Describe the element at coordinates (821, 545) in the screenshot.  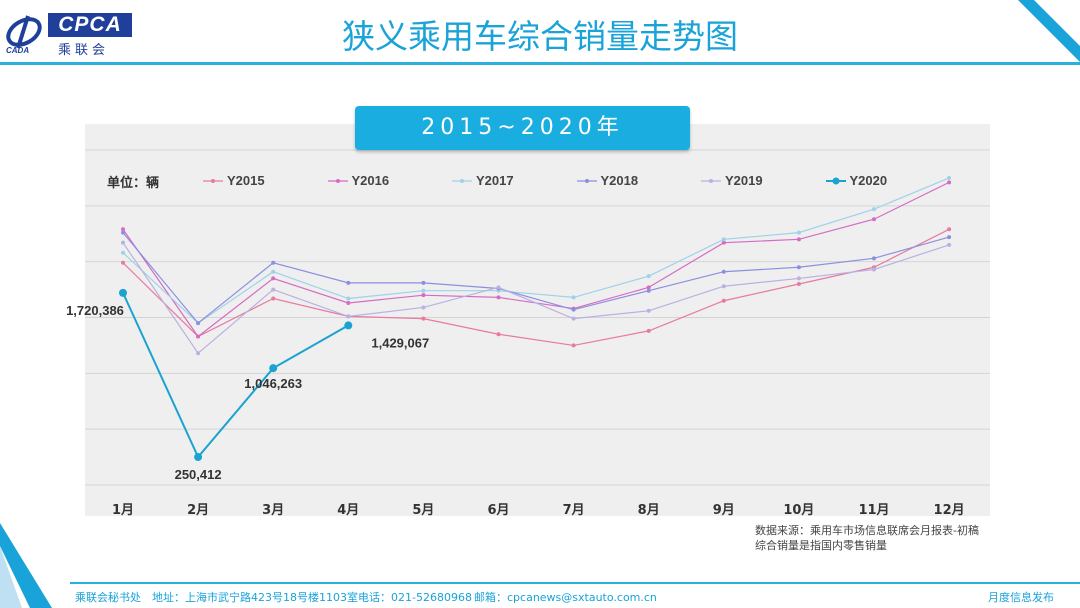
I see `source-line-2: 综合销量是指国内零售销量` at that location.